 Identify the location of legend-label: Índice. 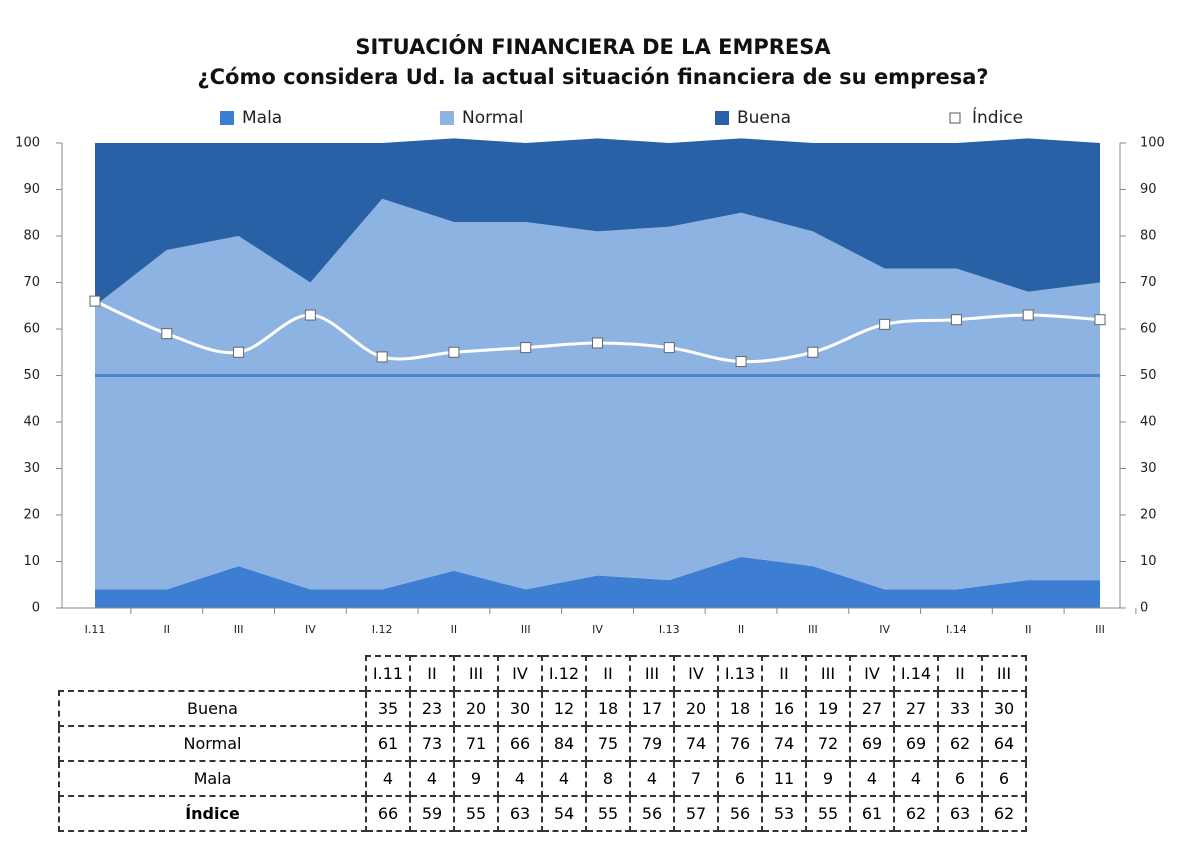
(997, 117).